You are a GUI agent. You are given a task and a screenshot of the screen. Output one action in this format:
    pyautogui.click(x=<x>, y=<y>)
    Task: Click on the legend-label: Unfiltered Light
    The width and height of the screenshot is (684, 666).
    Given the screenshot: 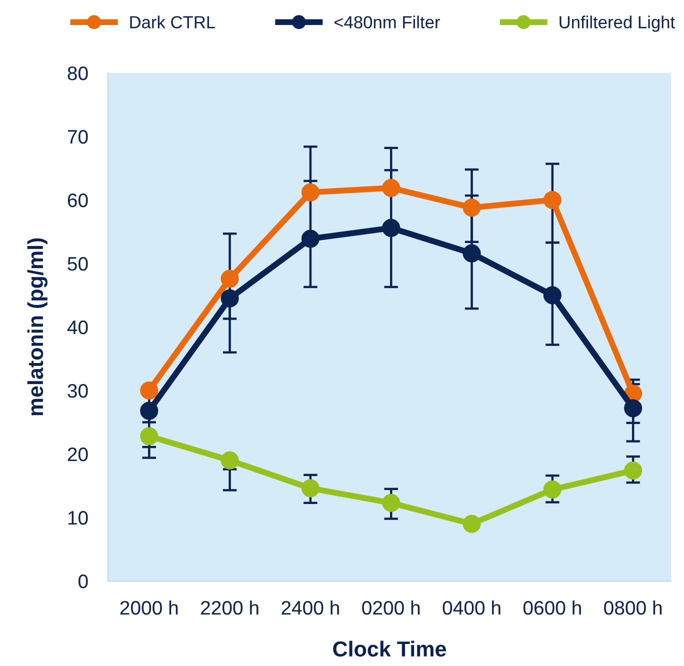 What is the action you would take?
    pyautogui.click(x=617, y=24)
    